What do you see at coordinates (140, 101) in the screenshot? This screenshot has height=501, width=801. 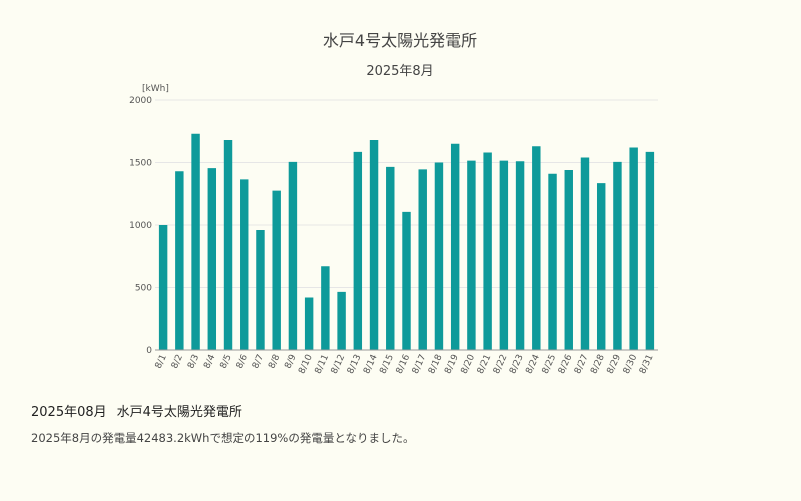 I see `y-tick-label: 2000` at bounding box center [140, 101].